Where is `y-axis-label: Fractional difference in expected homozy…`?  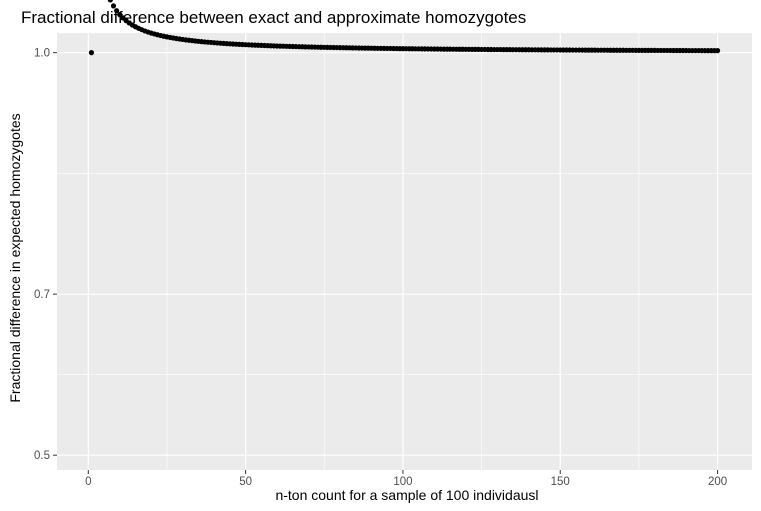
y-axis-label: Fractional difference in expected homozy… is located at coordinates (15, 257).